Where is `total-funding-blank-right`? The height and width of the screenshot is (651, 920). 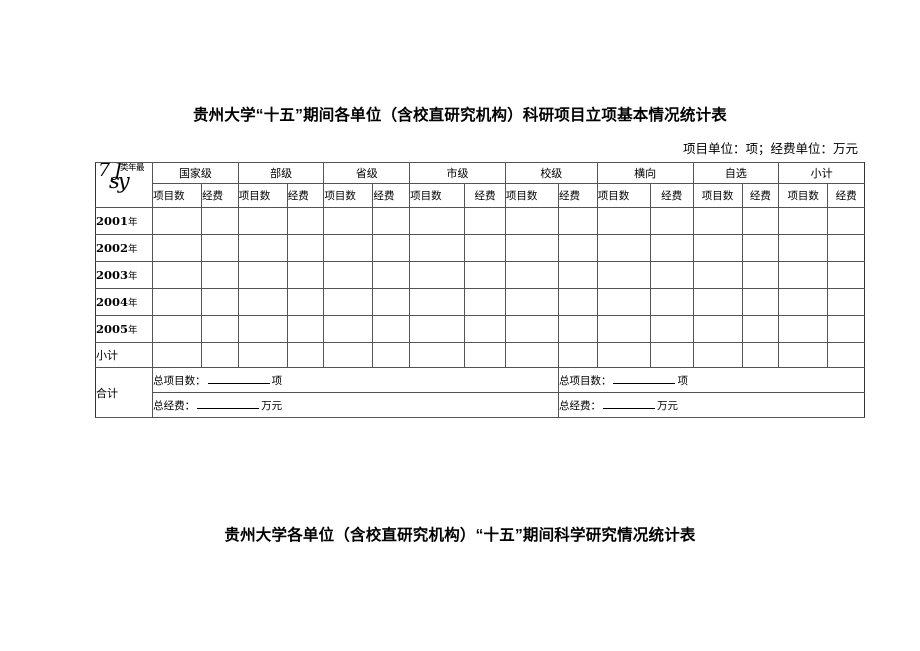 total-funding-blank-right is located at coordinates (628, 404).